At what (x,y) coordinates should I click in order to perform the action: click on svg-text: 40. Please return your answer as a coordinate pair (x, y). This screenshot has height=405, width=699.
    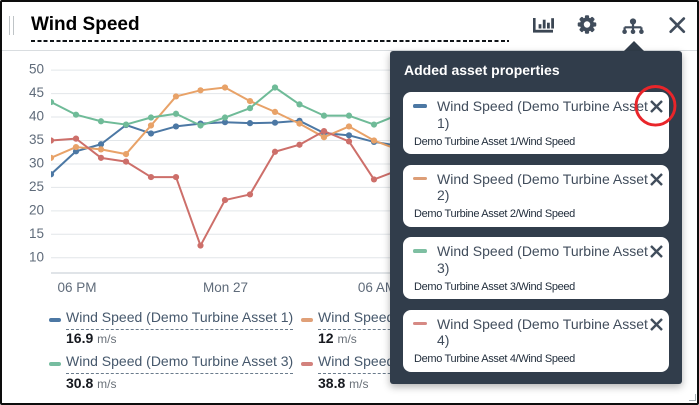
    Looking at the image, I should click on (36, 116).